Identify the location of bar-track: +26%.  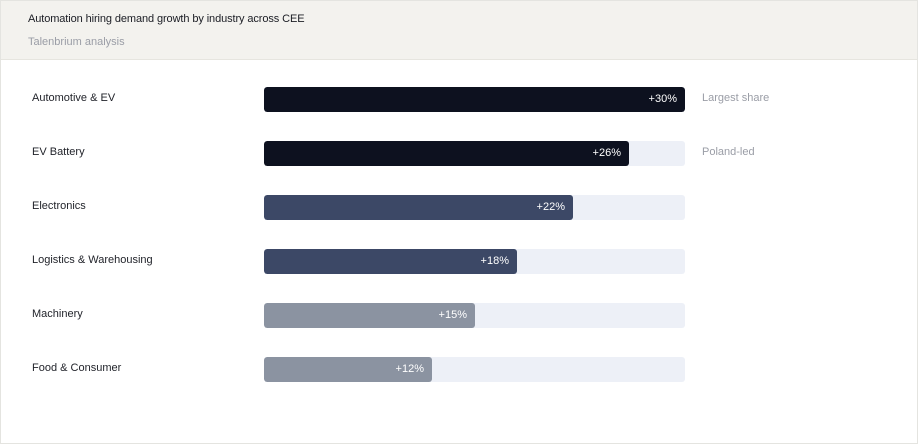
(474, 153).